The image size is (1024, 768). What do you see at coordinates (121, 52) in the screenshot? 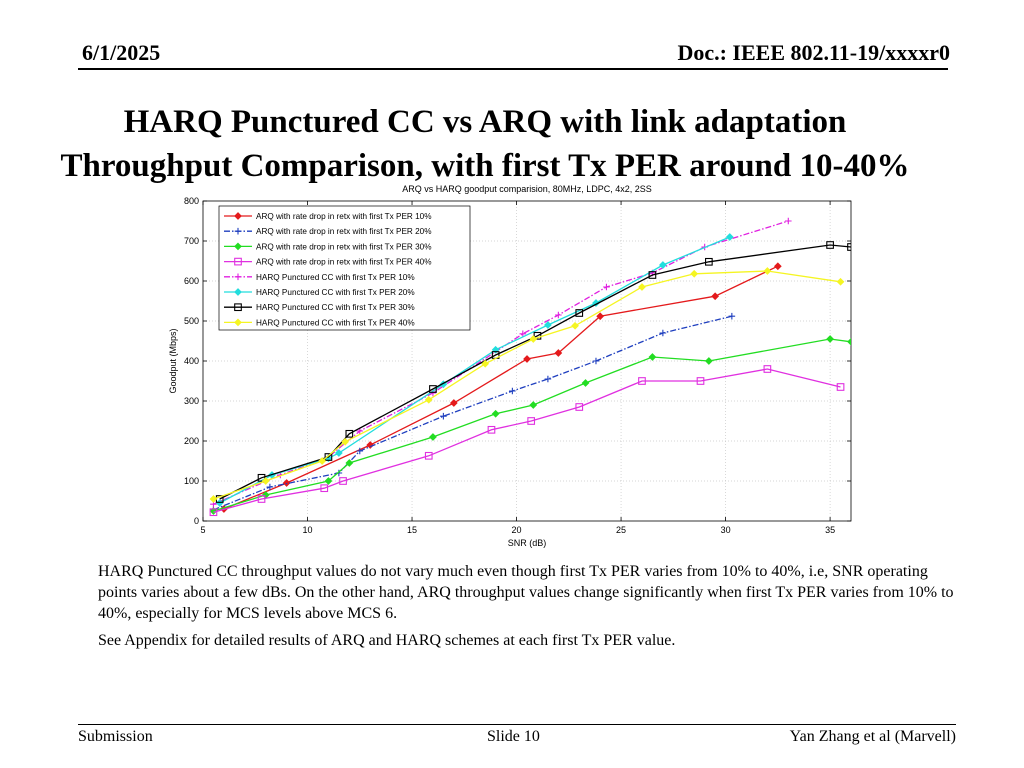
I see `header-date: 6/1/2025` at bounding box center [121, 52].